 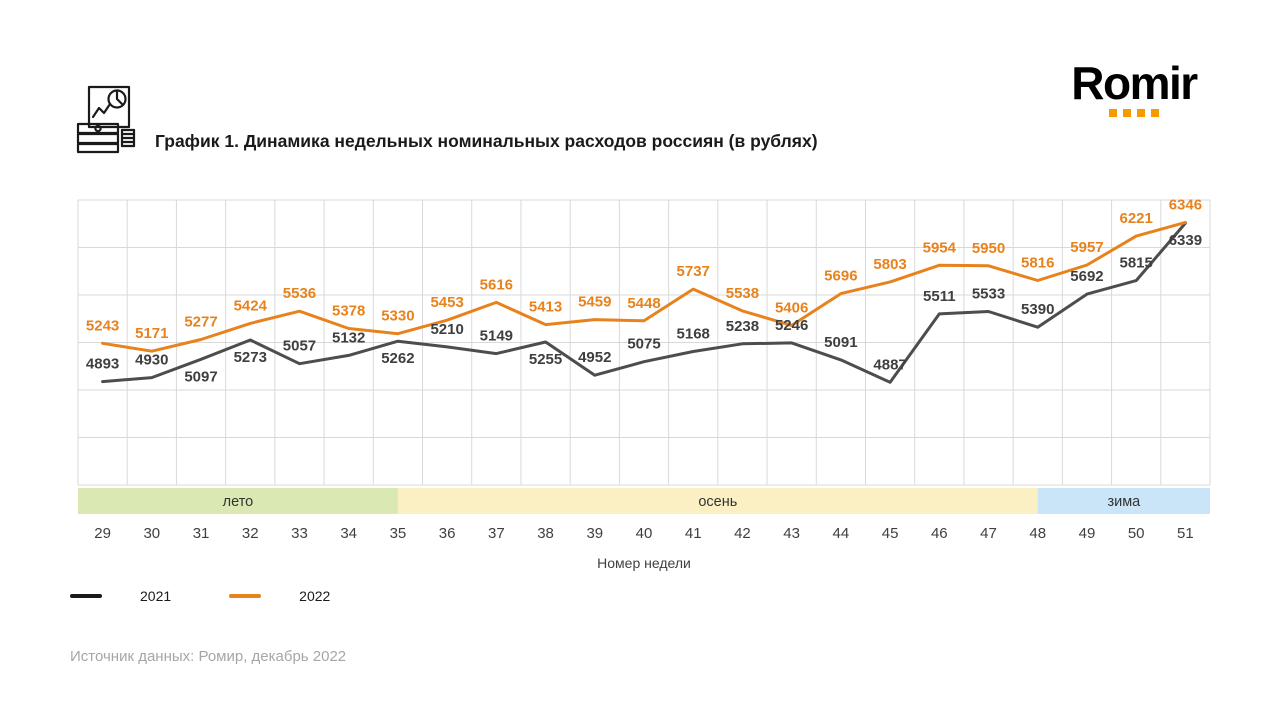 I want to click on data-label: 5075, so click(x=643, y=344).